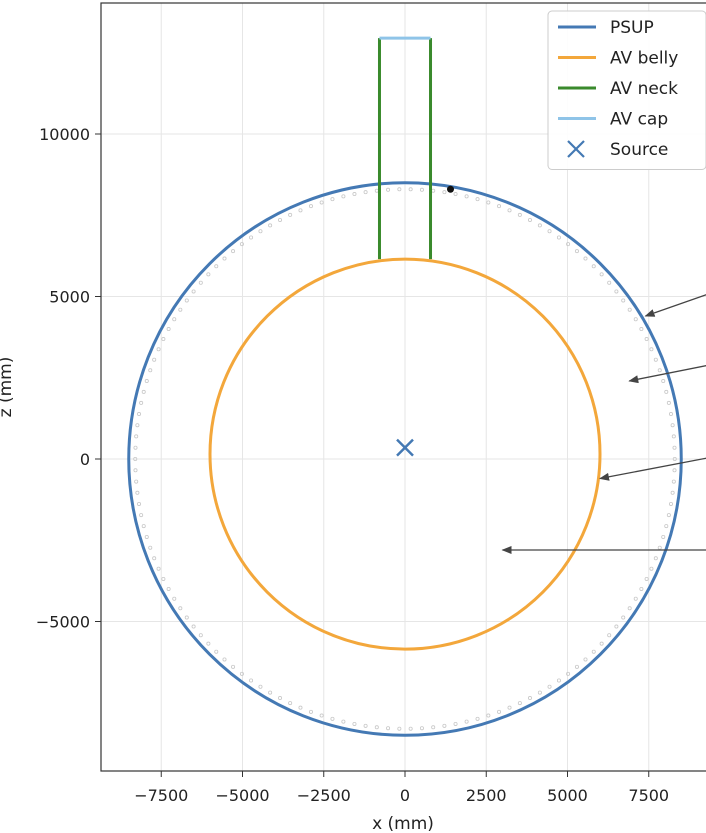  Describe the element at coordinates (8, 387) in the screenshot. I see `y-axis-label: z (mm)` at that location.